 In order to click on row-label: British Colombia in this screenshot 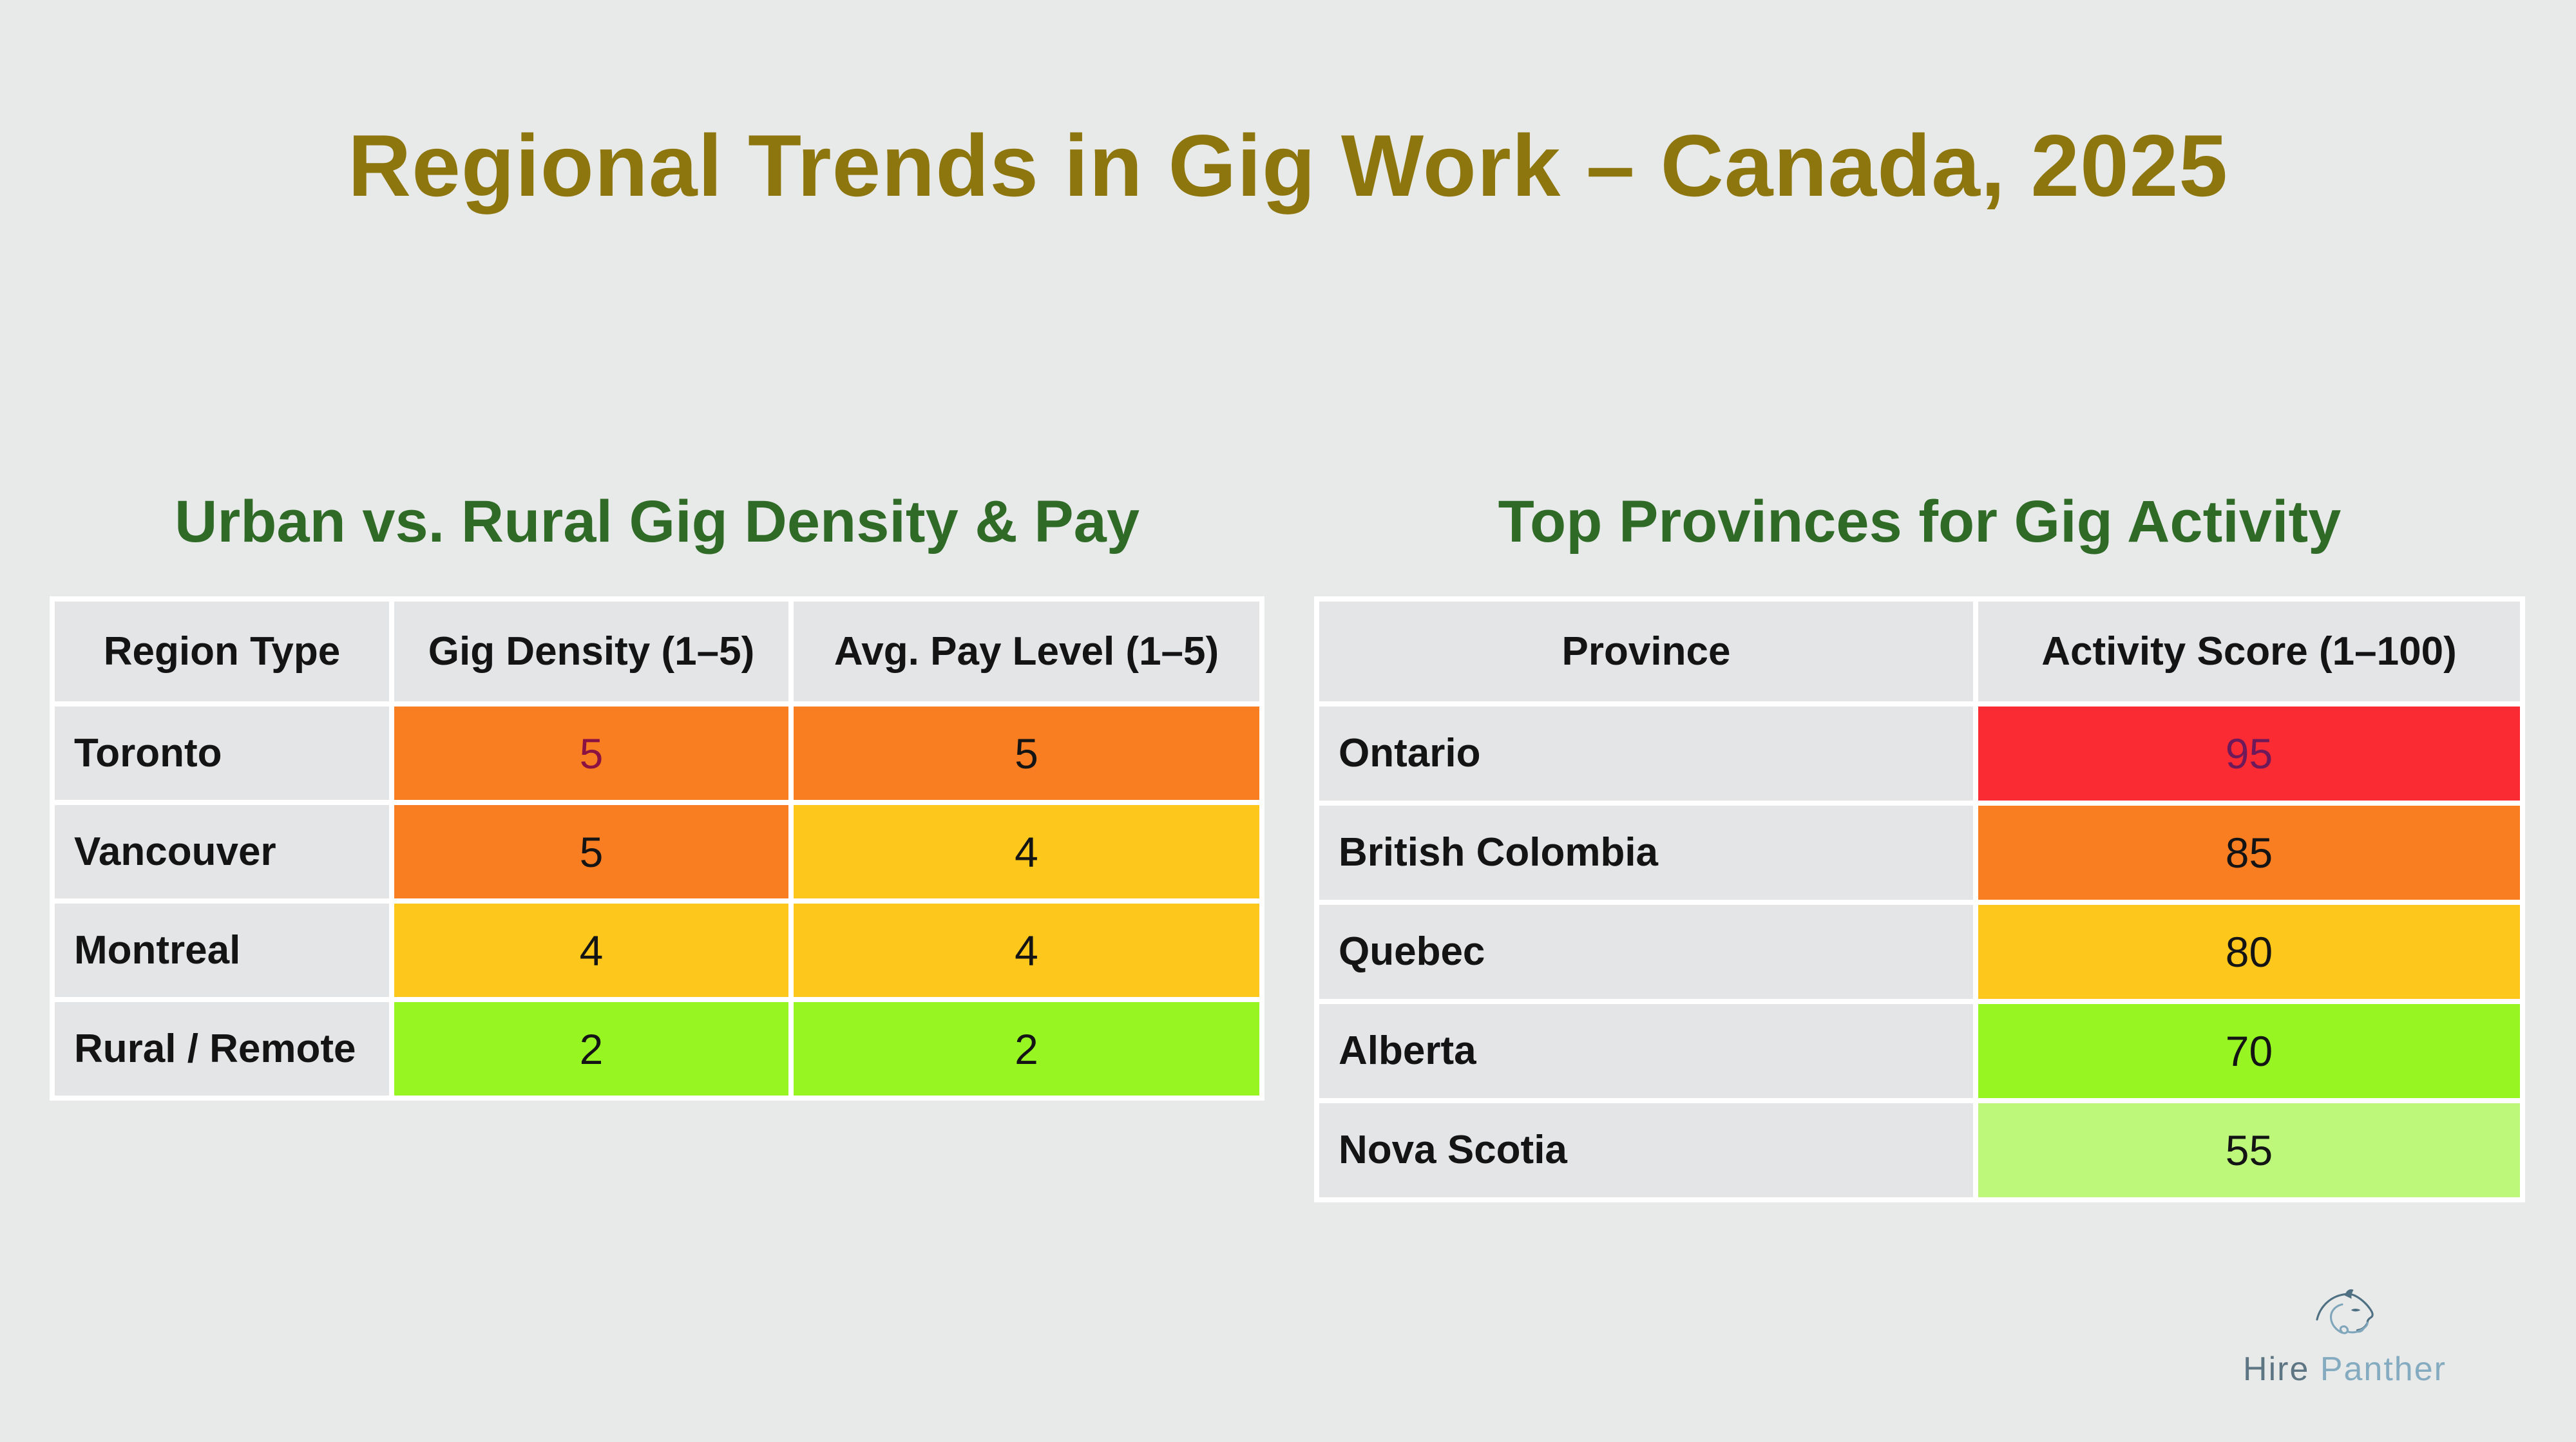, I will do `click(1646, 853)`.